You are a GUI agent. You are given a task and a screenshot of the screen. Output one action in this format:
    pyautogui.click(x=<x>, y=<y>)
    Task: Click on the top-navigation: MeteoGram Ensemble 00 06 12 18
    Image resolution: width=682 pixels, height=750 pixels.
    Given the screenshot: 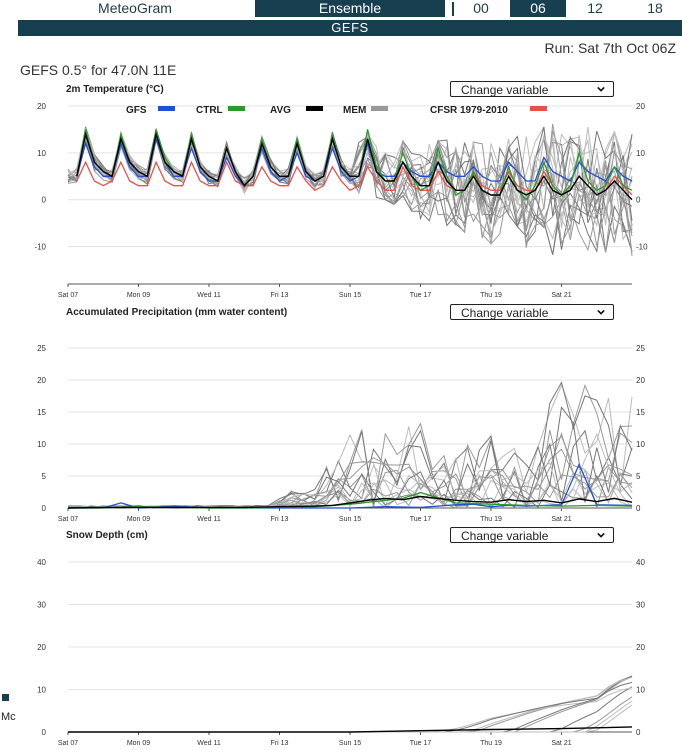 What is the action you would take?
    pyautogui.click(x=341, y=9)
    